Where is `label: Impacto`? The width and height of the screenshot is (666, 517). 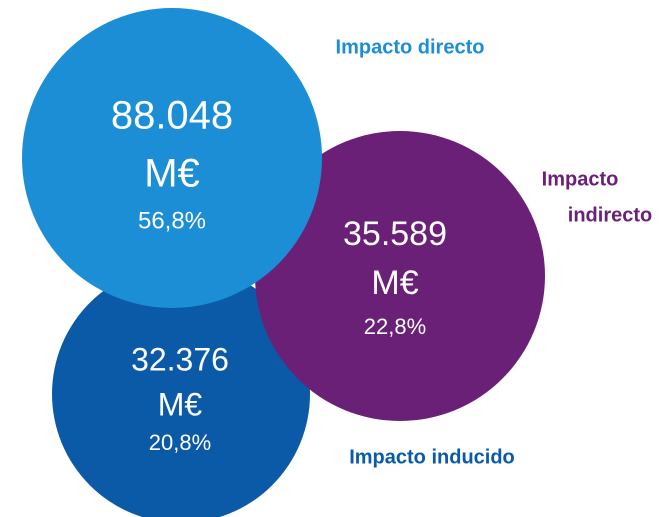 label: Impacto is located at coordinates (580, 179).